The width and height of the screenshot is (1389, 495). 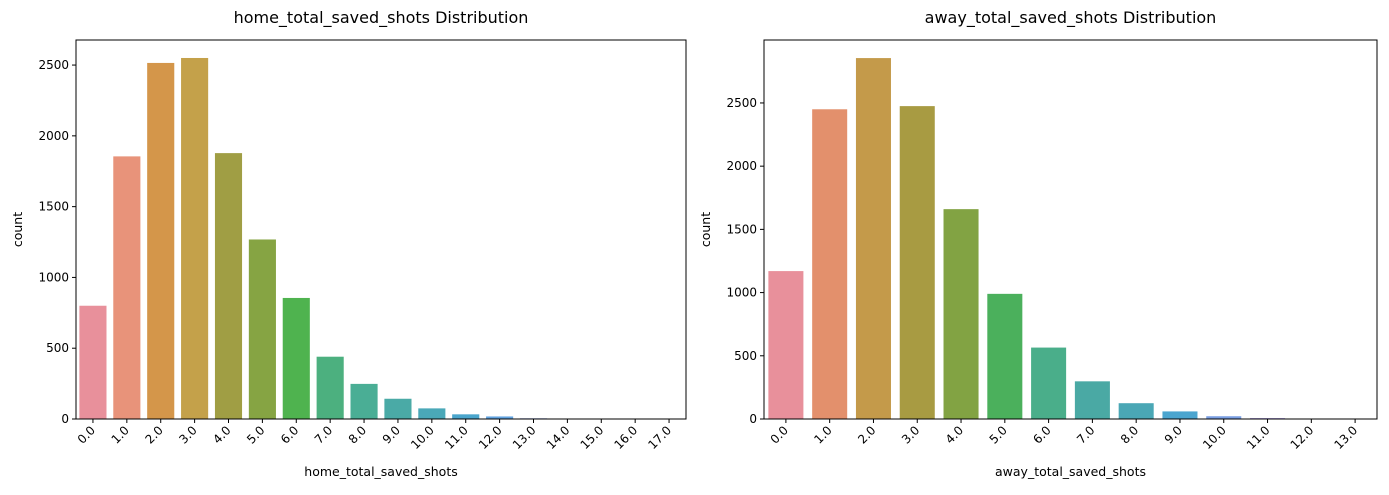 I want to click on away-xtick-label: 6.0, so click(x=1041, y=434).